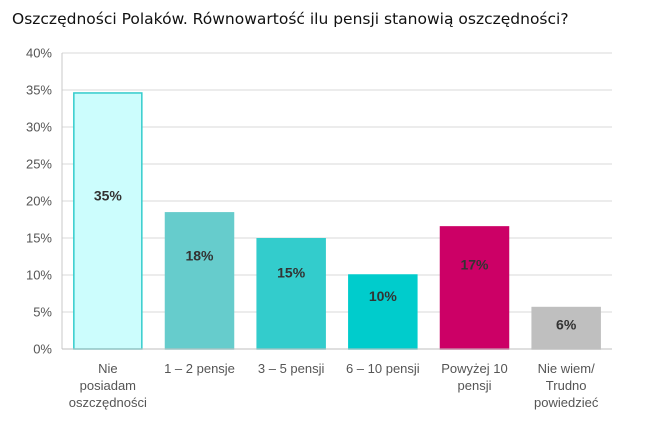 The height and width of the screenshot is (429, 648). I want to click on x-tick-label: powiedzieć, so click(566, 402).